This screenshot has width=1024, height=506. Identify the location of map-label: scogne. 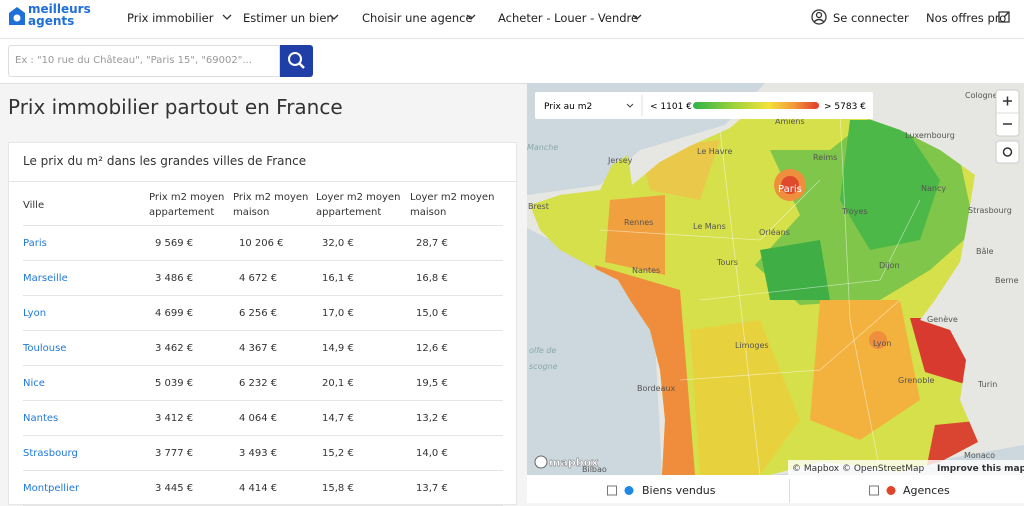
(543, 366).